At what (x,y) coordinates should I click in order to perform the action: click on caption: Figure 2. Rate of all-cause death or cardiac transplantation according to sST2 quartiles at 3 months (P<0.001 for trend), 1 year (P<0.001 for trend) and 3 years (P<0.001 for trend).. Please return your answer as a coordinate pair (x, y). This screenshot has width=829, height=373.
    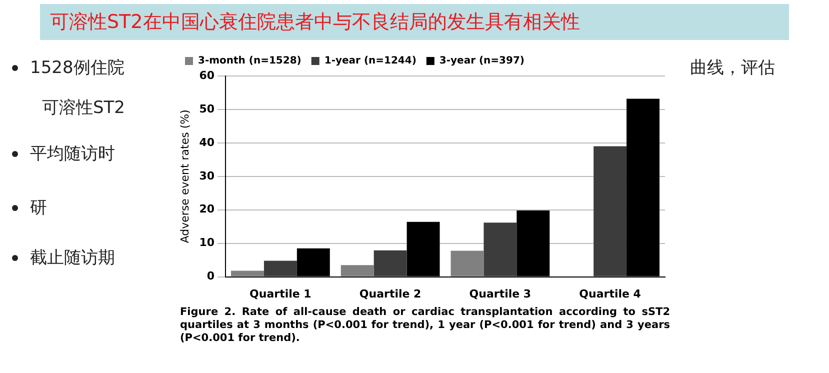
    Looking at the image, I should click on (425, 325).